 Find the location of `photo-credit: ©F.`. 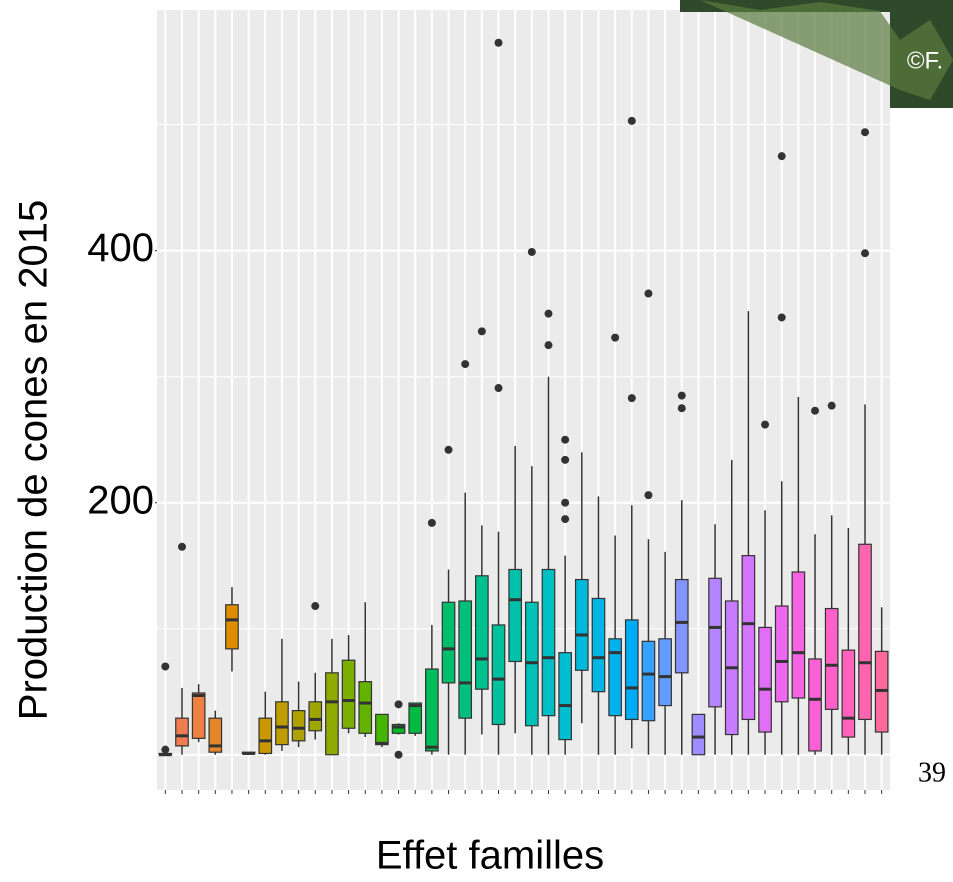

photo-credit: ©F. is located at coordinates (925, 60).